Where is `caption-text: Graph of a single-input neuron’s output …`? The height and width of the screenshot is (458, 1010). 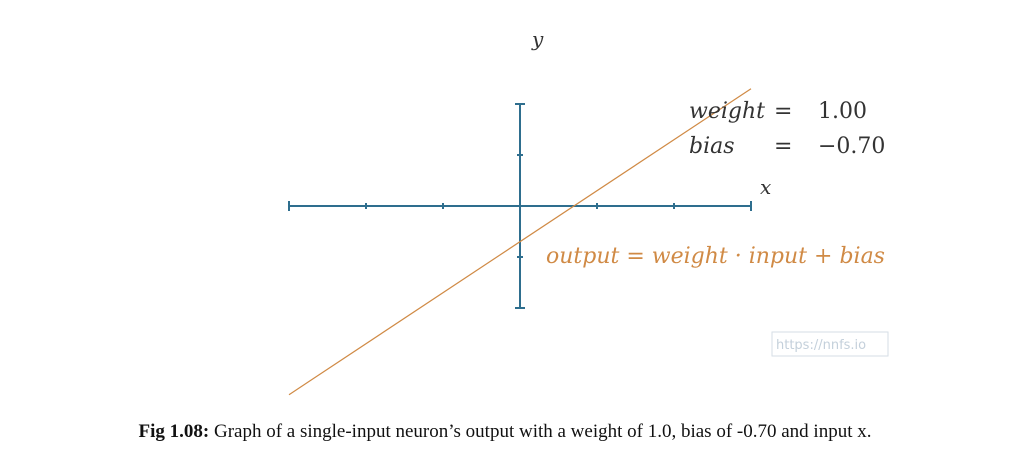 caption-text: Graph of a single-input neuron’s output … is located at coordinates (540, 431).